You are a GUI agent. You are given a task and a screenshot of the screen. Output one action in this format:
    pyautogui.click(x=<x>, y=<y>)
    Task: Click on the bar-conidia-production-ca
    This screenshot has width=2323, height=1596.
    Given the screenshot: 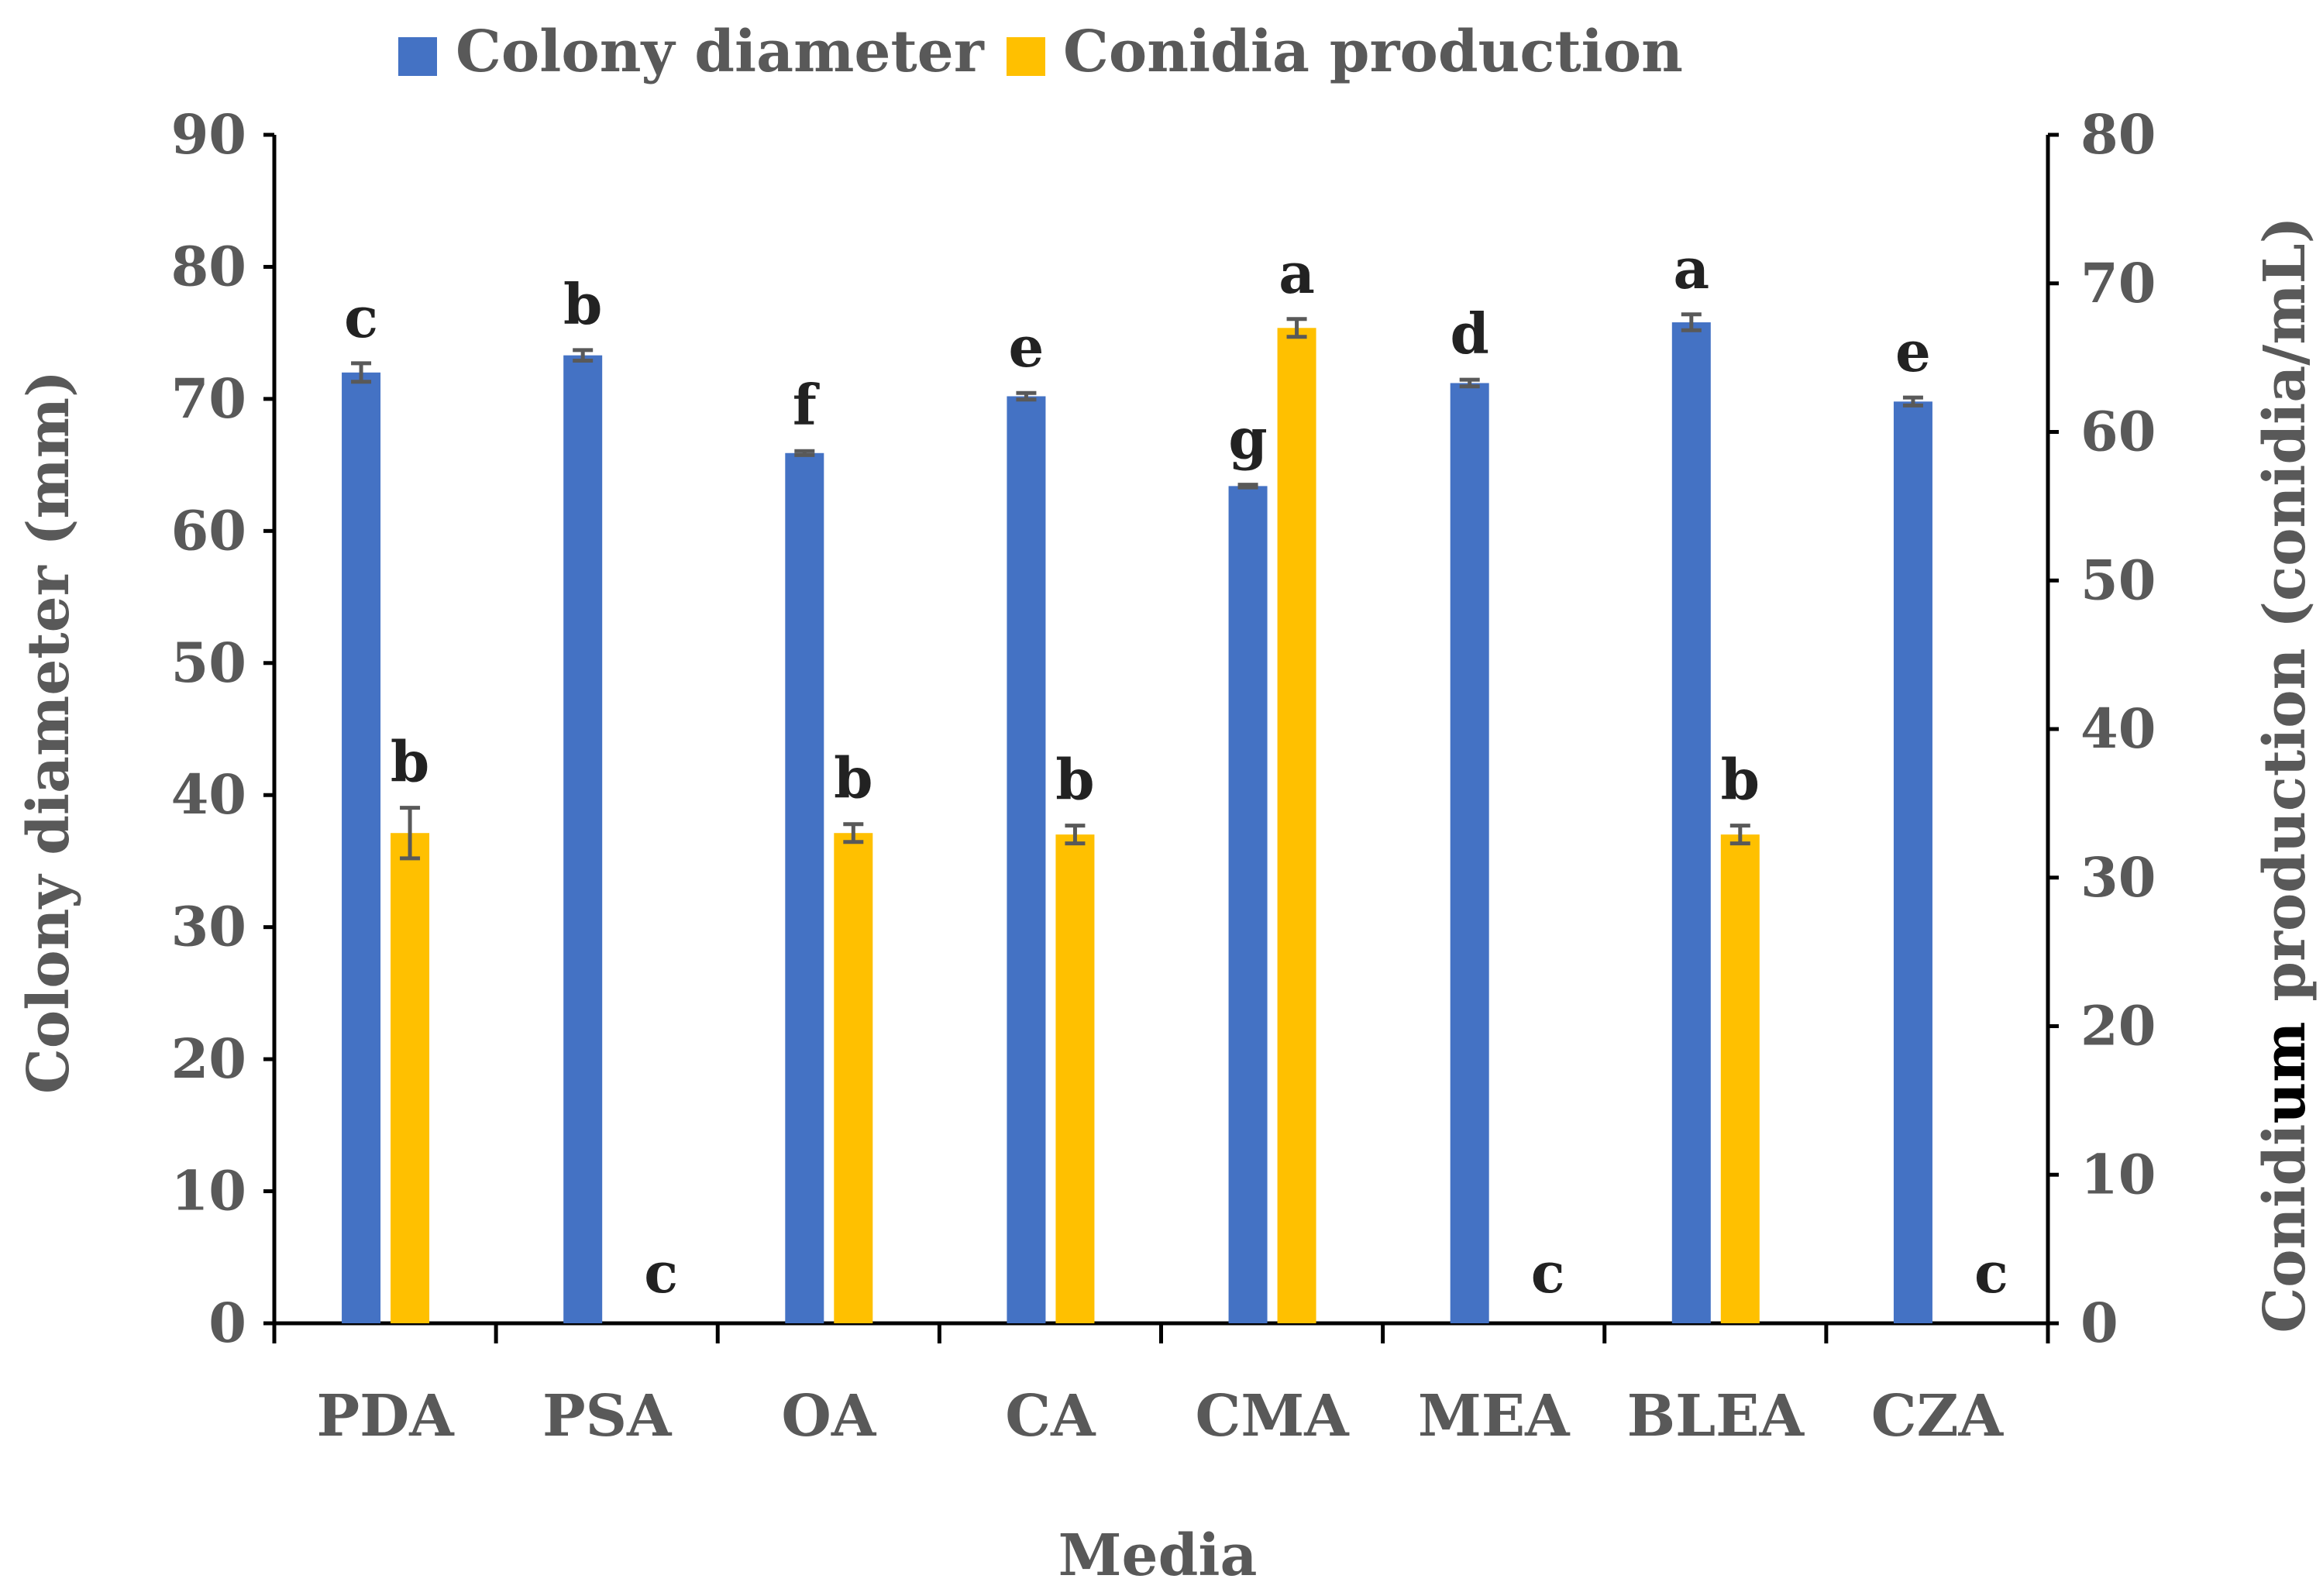 What is the action you would take?
    pyautogui.click(x=1075, y=1078)
    